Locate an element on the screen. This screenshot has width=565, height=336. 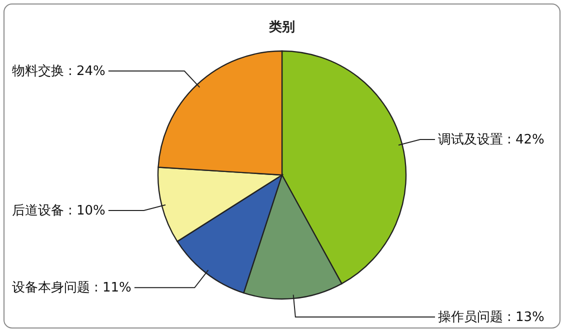
data-label: : 11% is located at coordinates (113, 288).